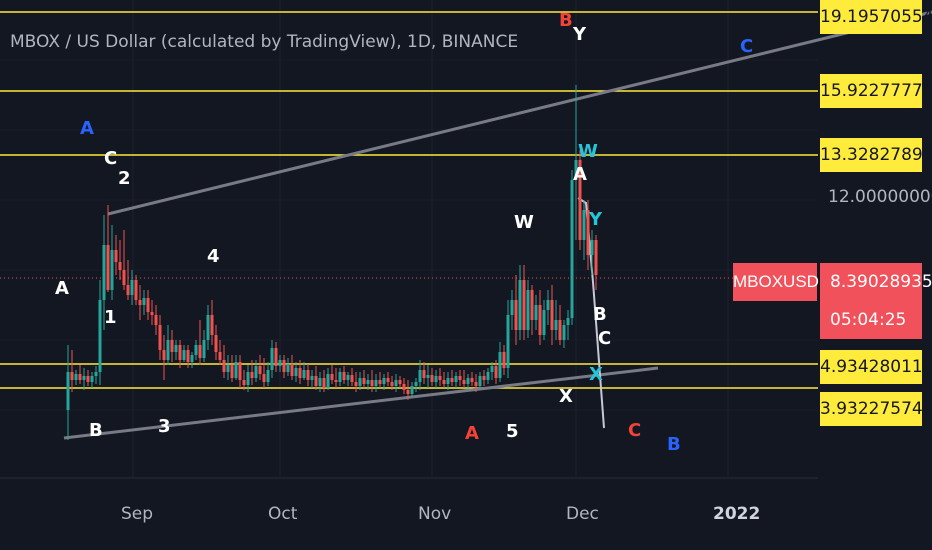  I want to click on wave-label-B-blue: B, so click(674, 444).